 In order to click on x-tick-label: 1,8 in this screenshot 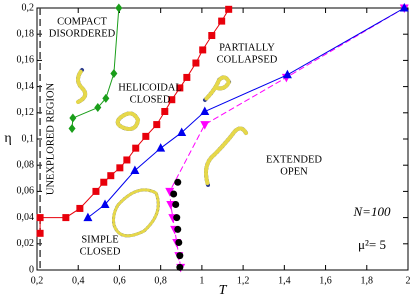, I will do `click(367, 280)`.